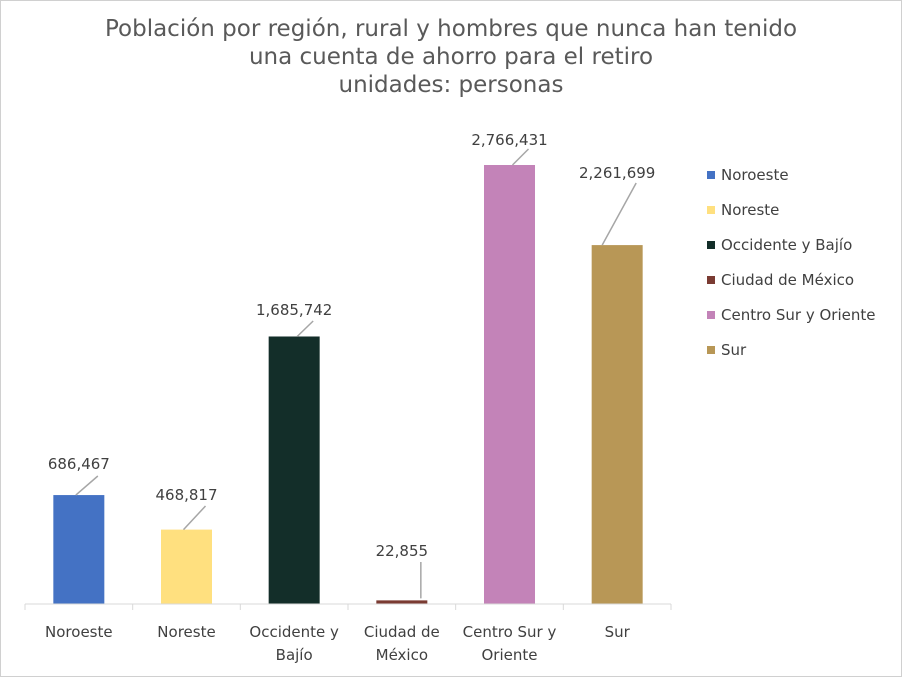 This screenshot has width=902, height=677. Describe the element at coordinates (510, 655) in the screenshot. I see `x-tick-label-4-1: Oriente` at that location.